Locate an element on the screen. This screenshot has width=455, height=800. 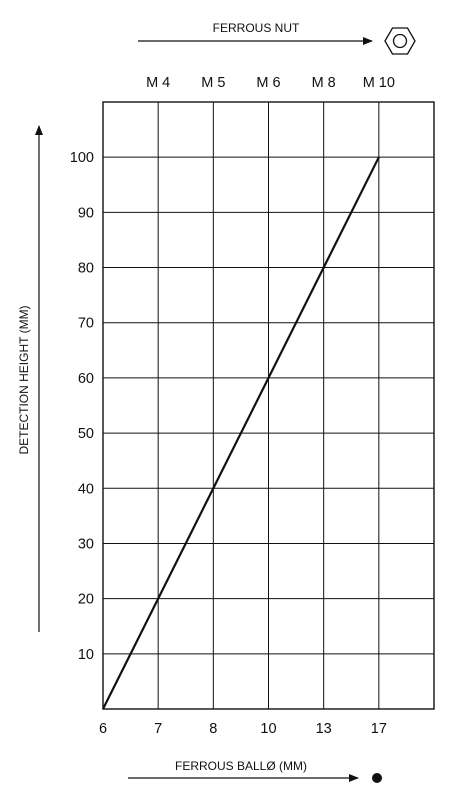
top-tick-label: M 8 is located at coordinates (324, 83).